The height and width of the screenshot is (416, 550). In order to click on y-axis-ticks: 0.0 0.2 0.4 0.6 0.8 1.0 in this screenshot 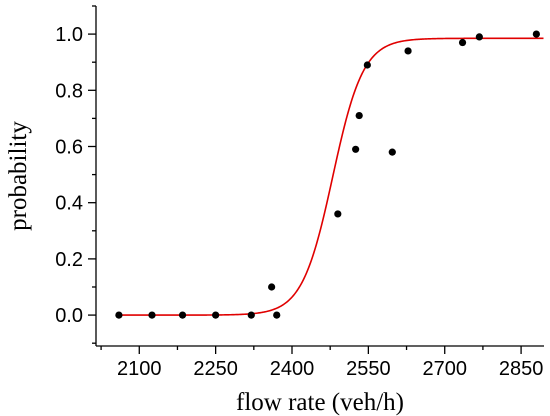, I will do `click(75, 174)`.